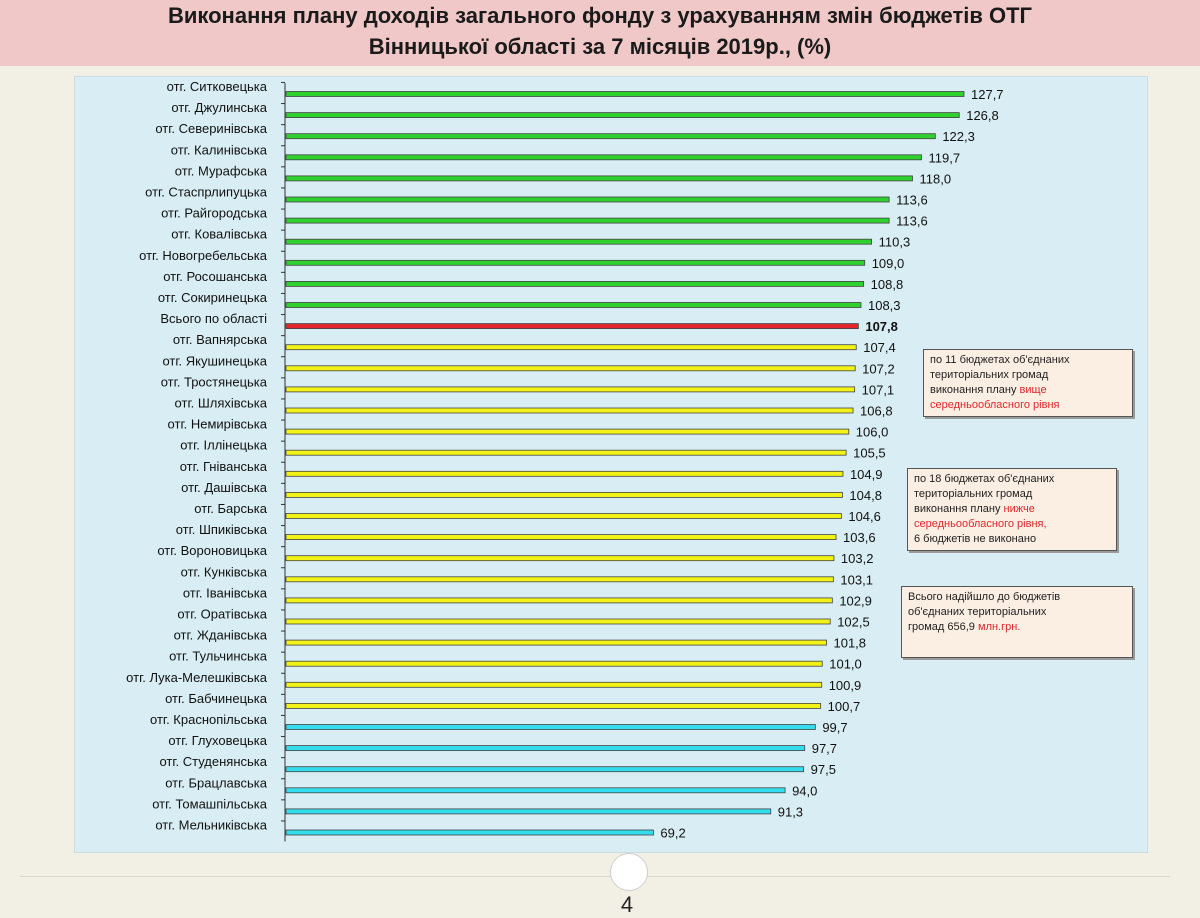 The width and height of the screenshot is (1200, 918). Describe the element at coordinates (219, 107) in the screenshot. I see `category-label: отг. Джулинська` at that location.